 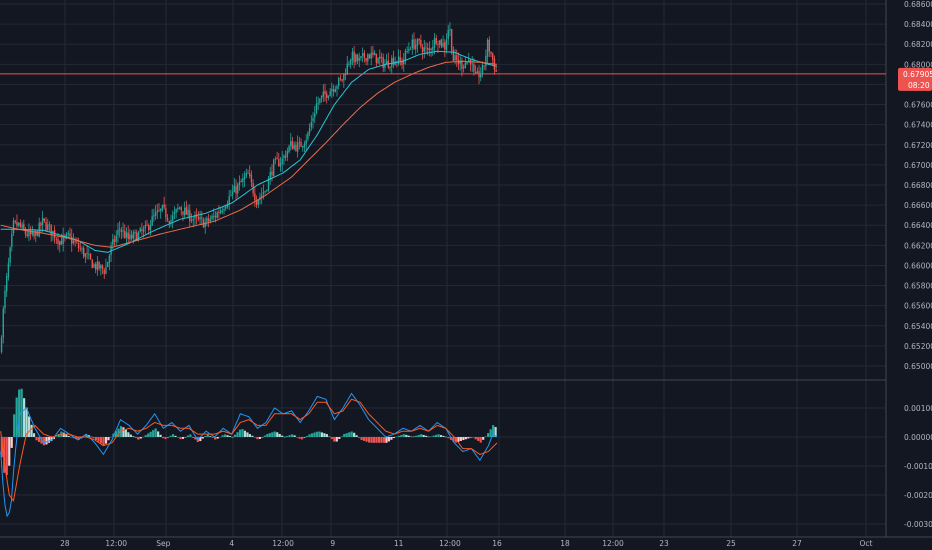 What do you see at coordinates (497, 543) in the screenshot?
I see `time-axis-tick-label: 16` at bounding box center [497, 543].